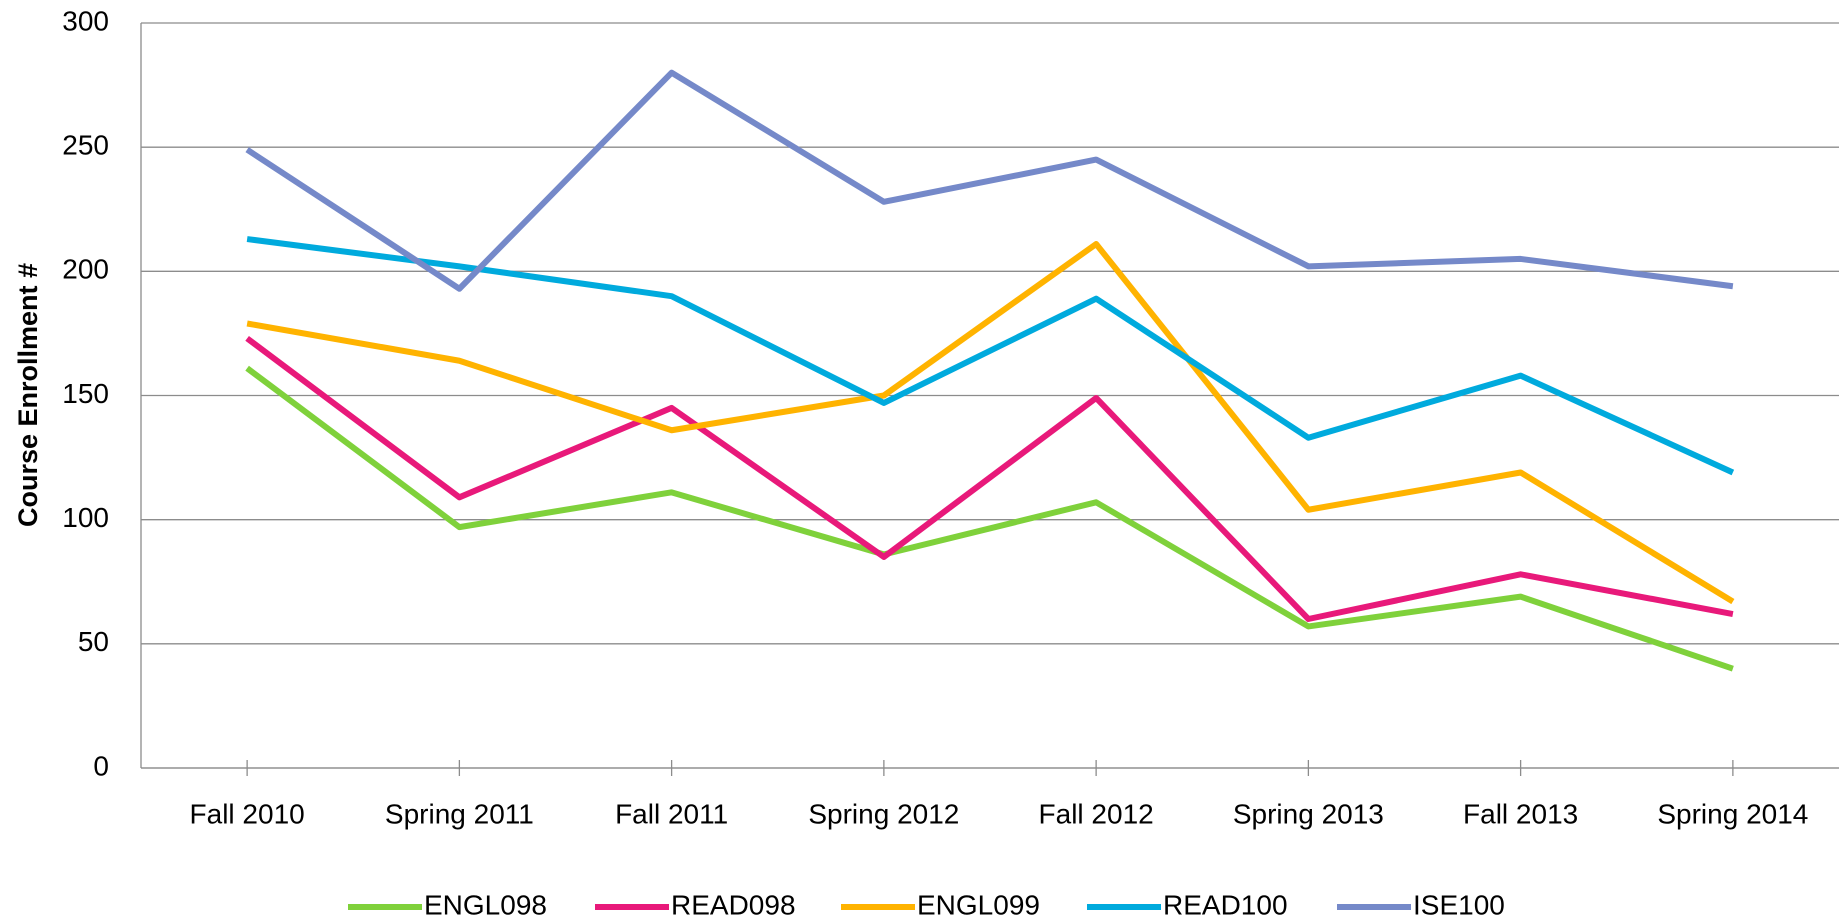  What do you see at coordinates (247, 813) in the screenshot?
I see `x-tick-label: Fall 2010` at bounding box center [247, 813].